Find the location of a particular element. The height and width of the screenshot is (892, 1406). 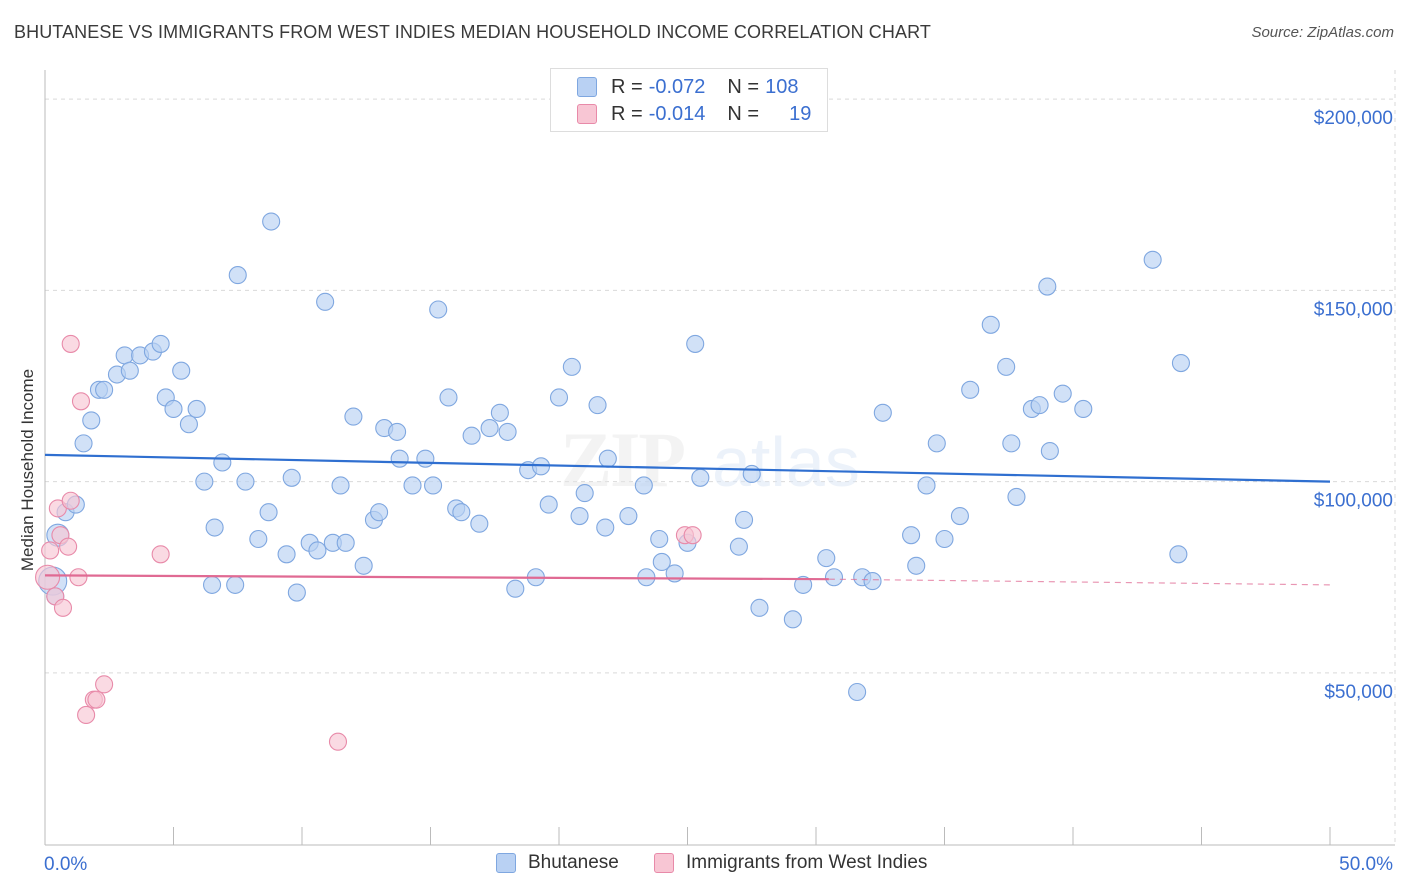

trend-lines is located at coordinates (687, 519).